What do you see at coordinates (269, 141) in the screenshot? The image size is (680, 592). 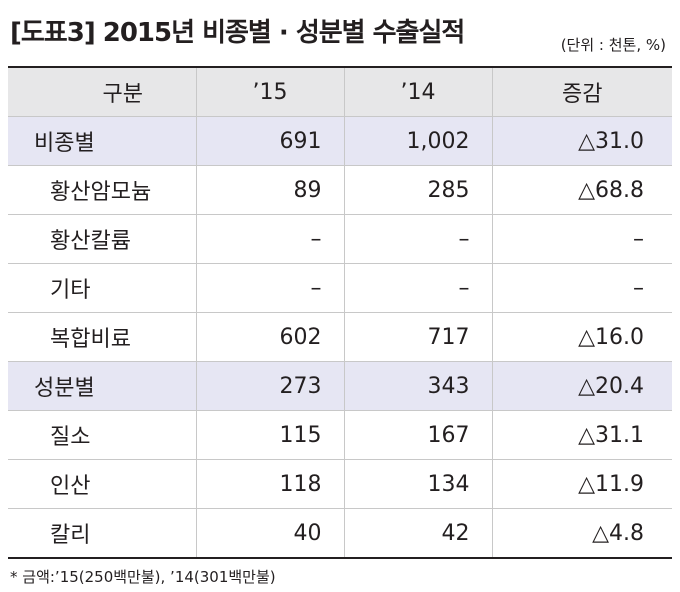 I see `cell-2015: 691` at bounding box center [269, 141].